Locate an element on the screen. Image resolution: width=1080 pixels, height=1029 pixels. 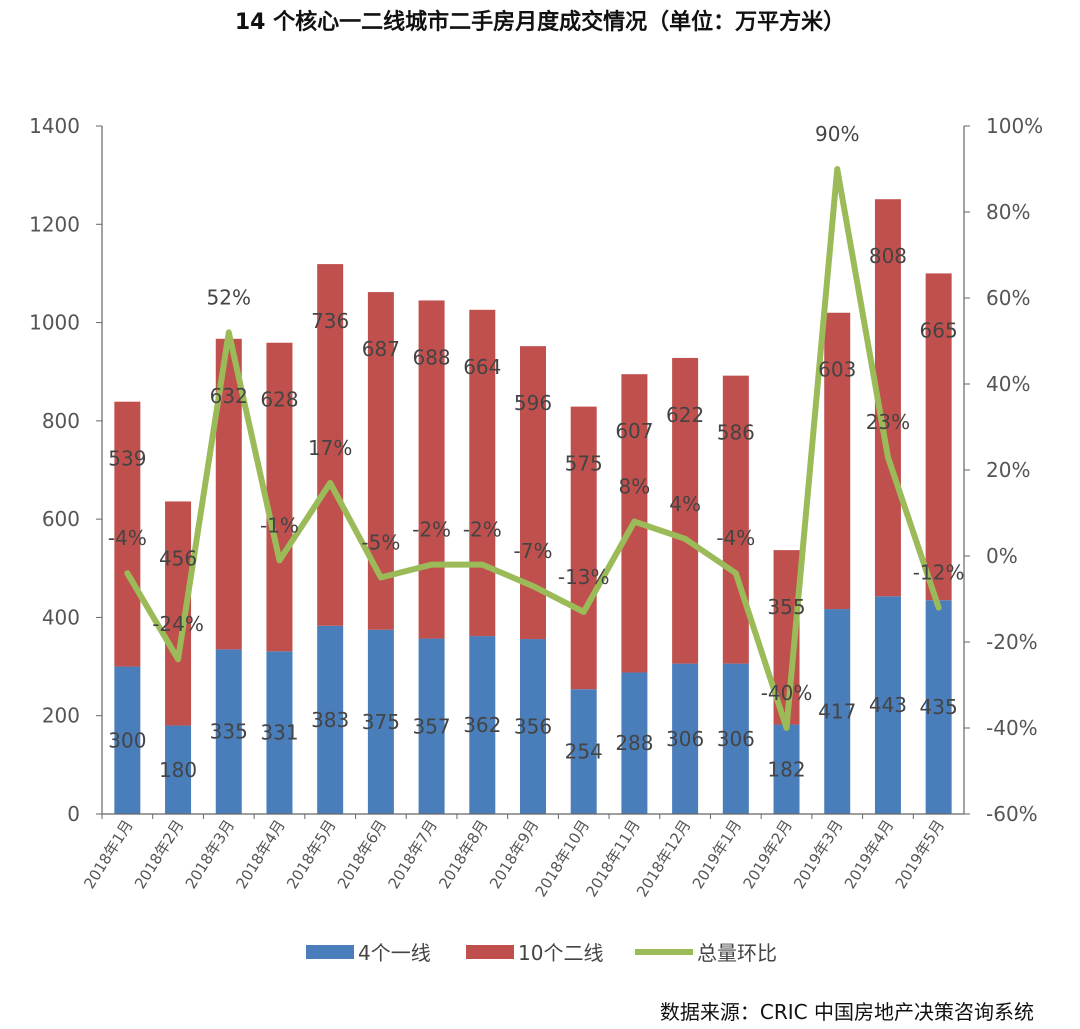
x-tick-label: 2018年6月 is located at coordinates (362, 854).